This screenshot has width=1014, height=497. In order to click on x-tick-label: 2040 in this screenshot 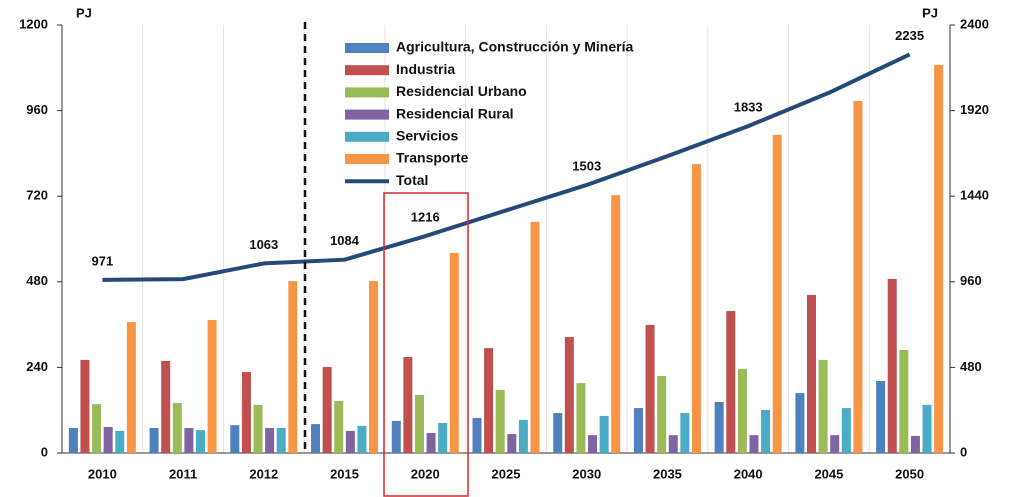, I will do `click(748, 473)`.